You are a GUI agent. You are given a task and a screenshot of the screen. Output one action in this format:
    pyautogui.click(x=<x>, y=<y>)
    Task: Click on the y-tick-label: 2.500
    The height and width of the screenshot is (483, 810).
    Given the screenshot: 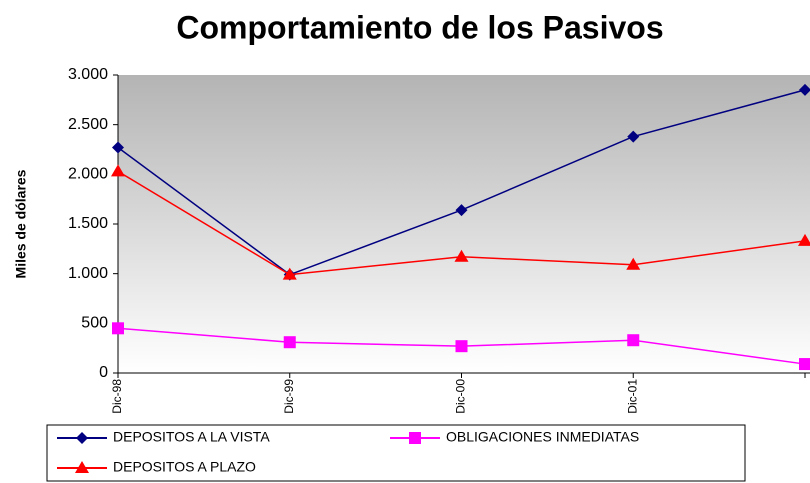 What is the action you would take?
    pyautogui.click(x=88, y=124)
    